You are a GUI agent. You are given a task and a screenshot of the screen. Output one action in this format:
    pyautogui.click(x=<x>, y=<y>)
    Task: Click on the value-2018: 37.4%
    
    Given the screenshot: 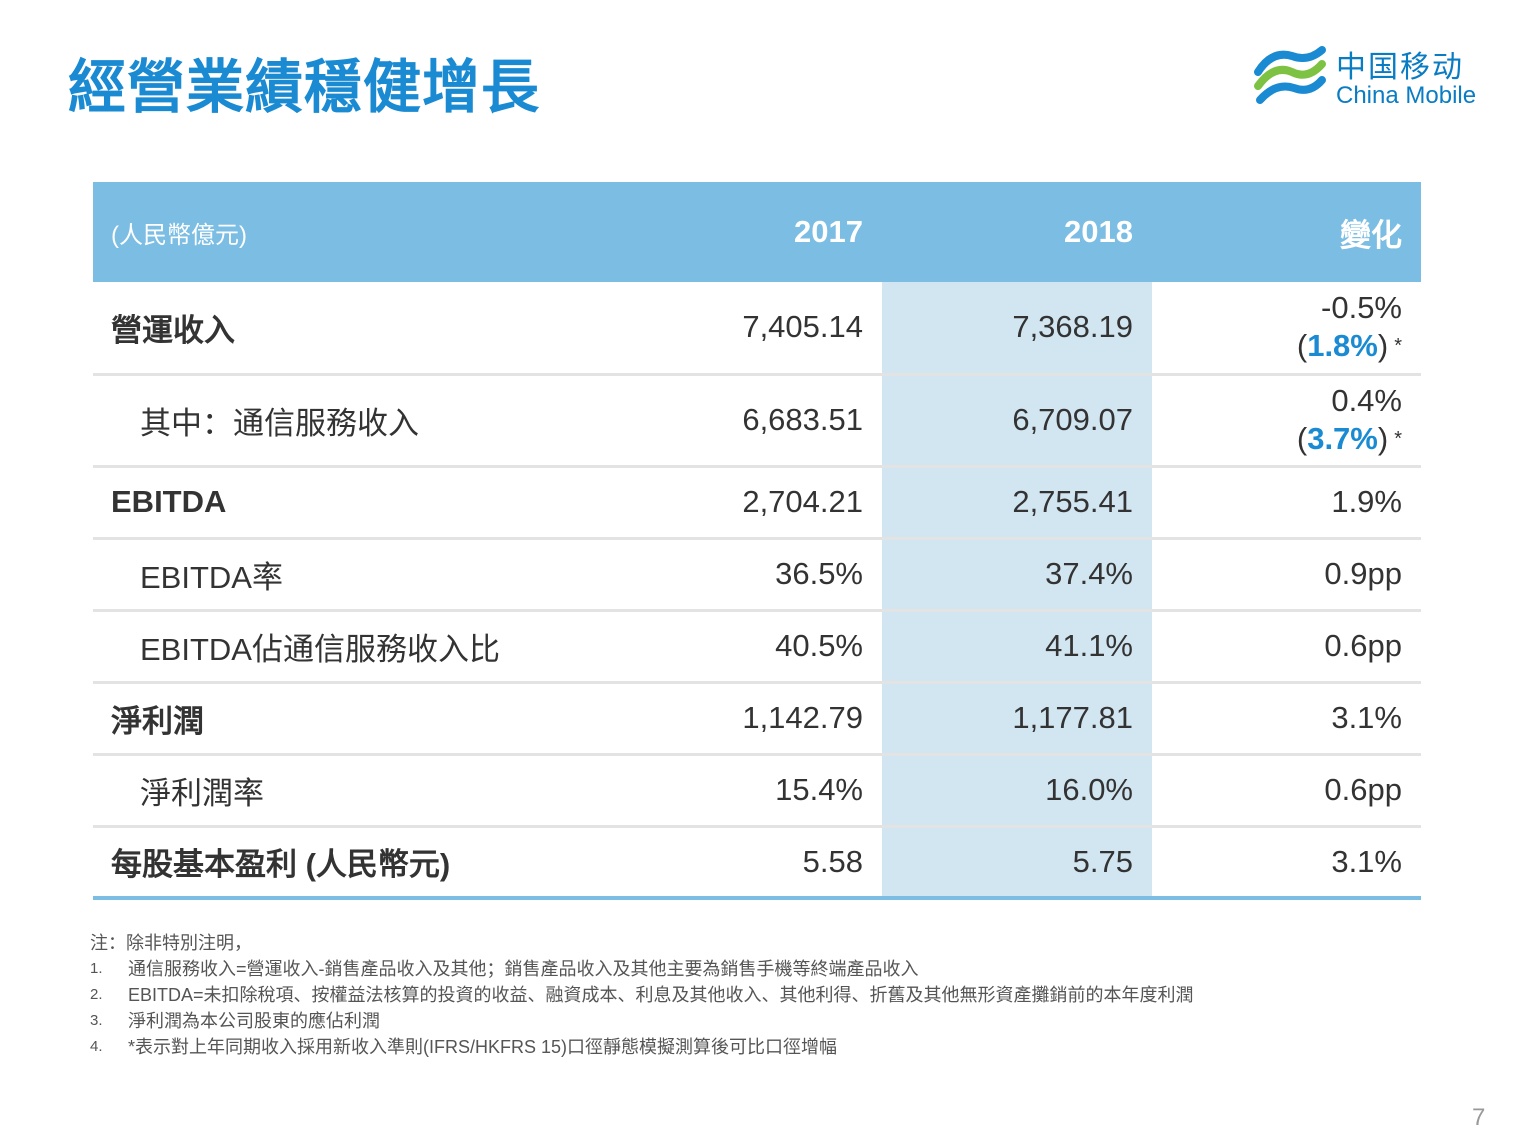 What is the action you would take?
    pyautogui.click(x=1017, y=573)
    